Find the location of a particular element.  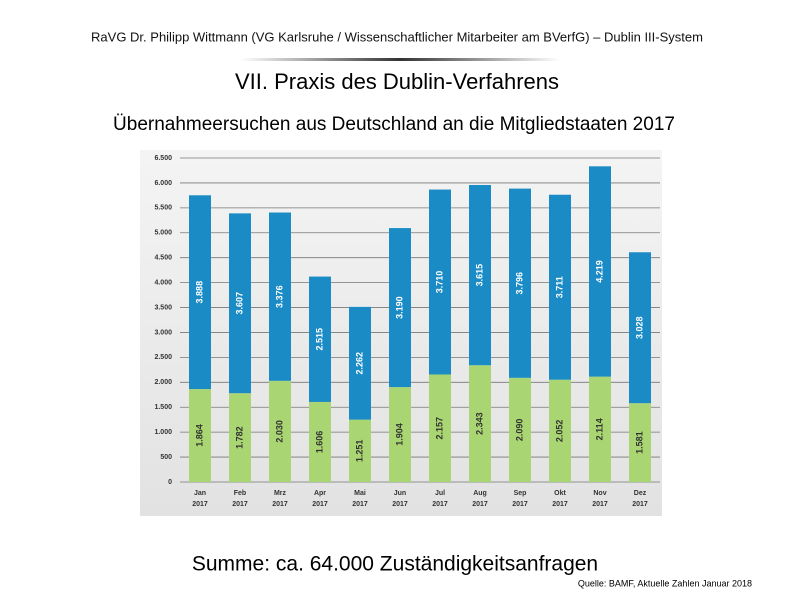

x-tick-label: Sep 2017 is located at coordinates (520, 499).